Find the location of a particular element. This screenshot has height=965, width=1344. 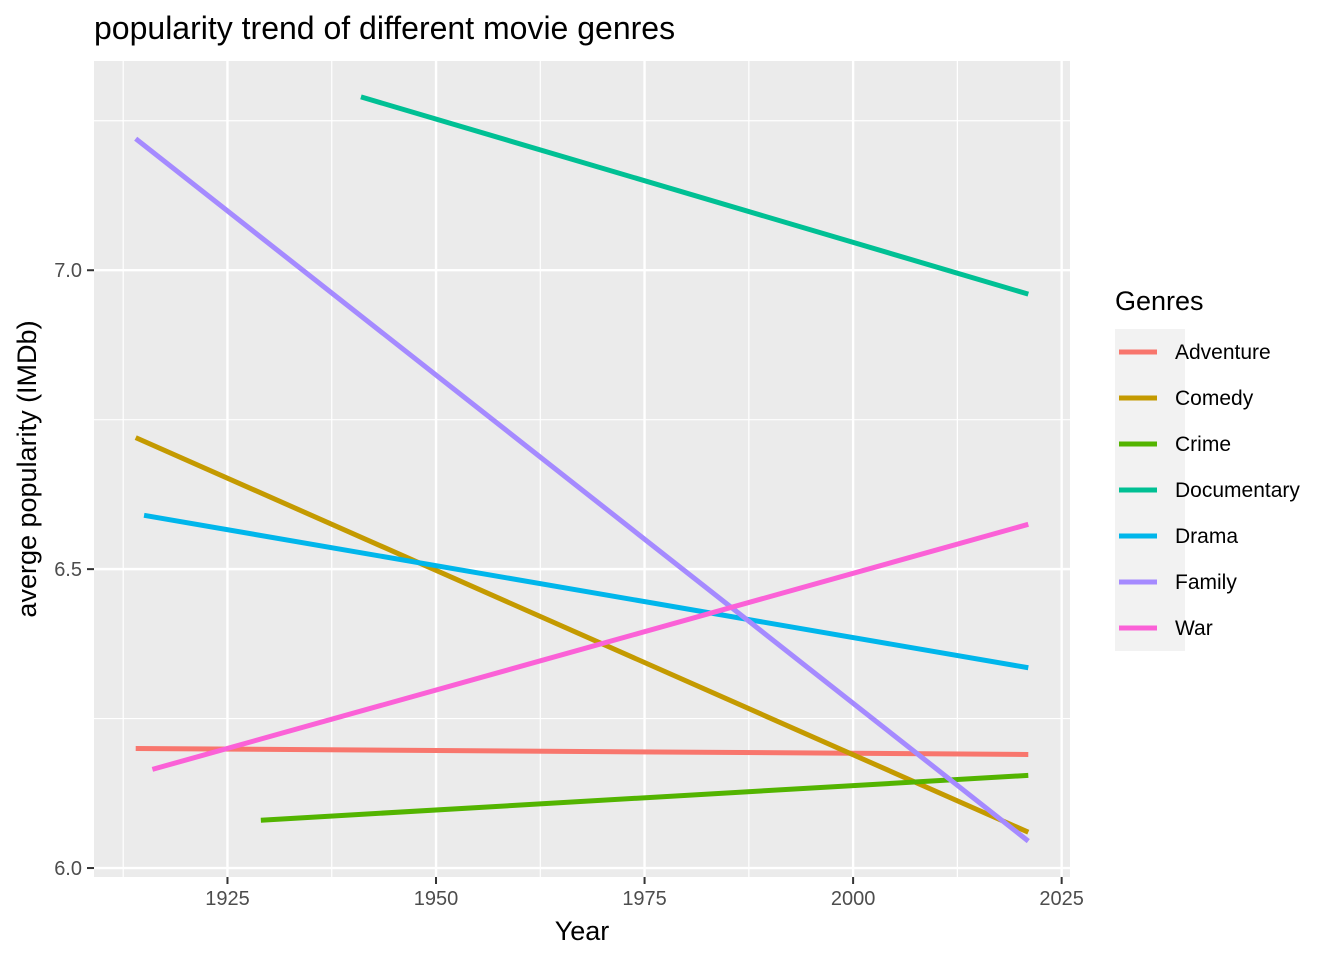

legend-label-documentary: Documentary is located at coordinates (1237, 490).